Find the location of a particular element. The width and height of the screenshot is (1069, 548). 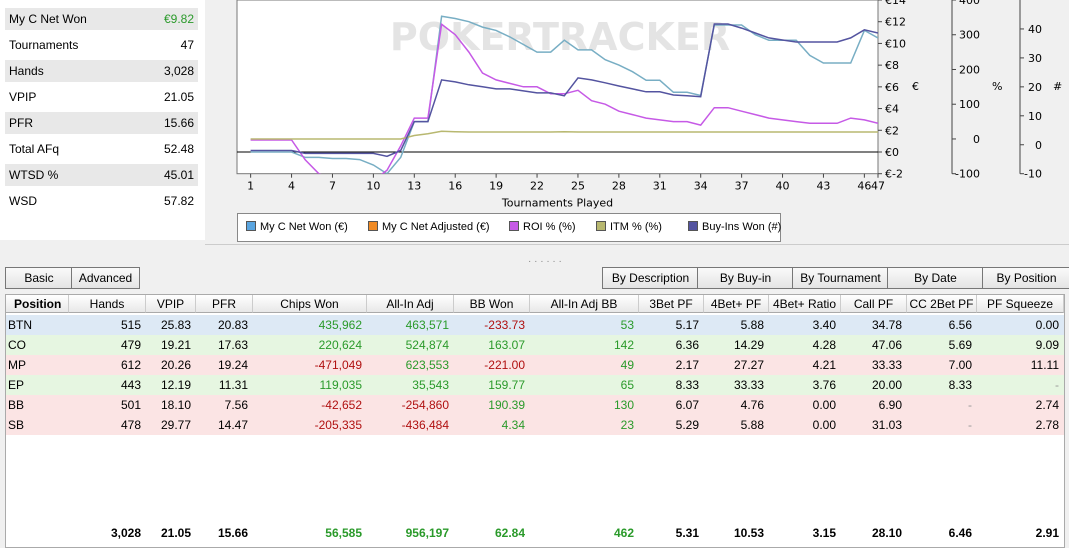

table-cell: -205,335 is located at coordinates (338, 425).